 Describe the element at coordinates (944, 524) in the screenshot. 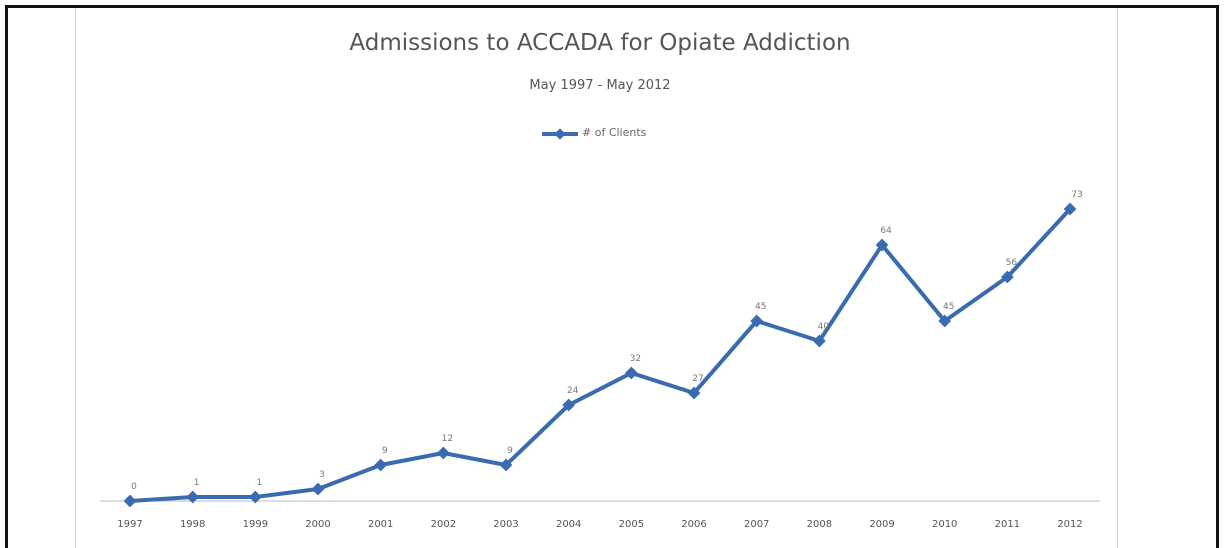

I see `x-tick-label: 2010` at that location.